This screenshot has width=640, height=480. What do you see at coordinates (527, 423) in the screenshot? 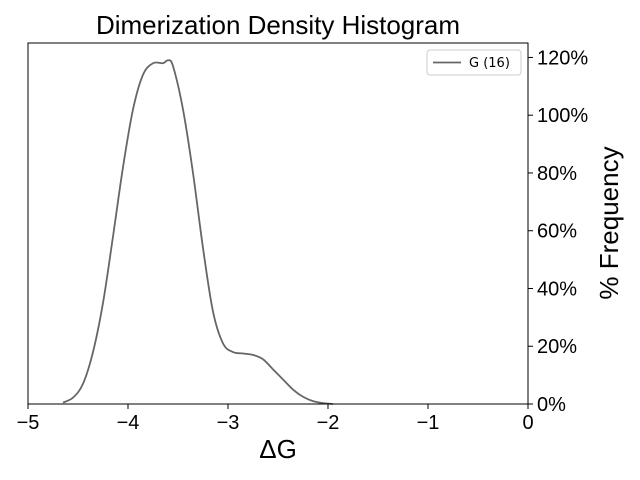
I see `x-tick-label: 0` at bounding box center [527, 423].